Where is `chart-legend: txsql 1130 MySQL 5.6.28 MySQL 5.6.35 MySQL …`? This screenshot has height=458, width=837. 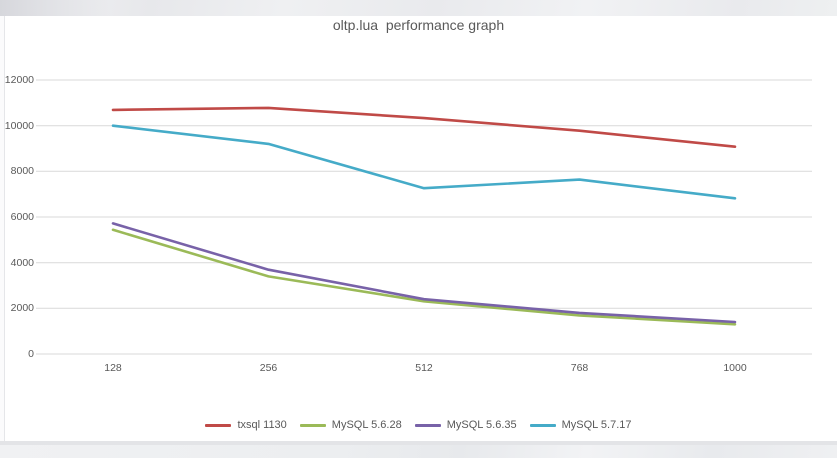
chart-legend: txsql 1130 MySQL 5.6.28 MySQL 5.6.35 MySQL … is located at coordinates (418, 425).